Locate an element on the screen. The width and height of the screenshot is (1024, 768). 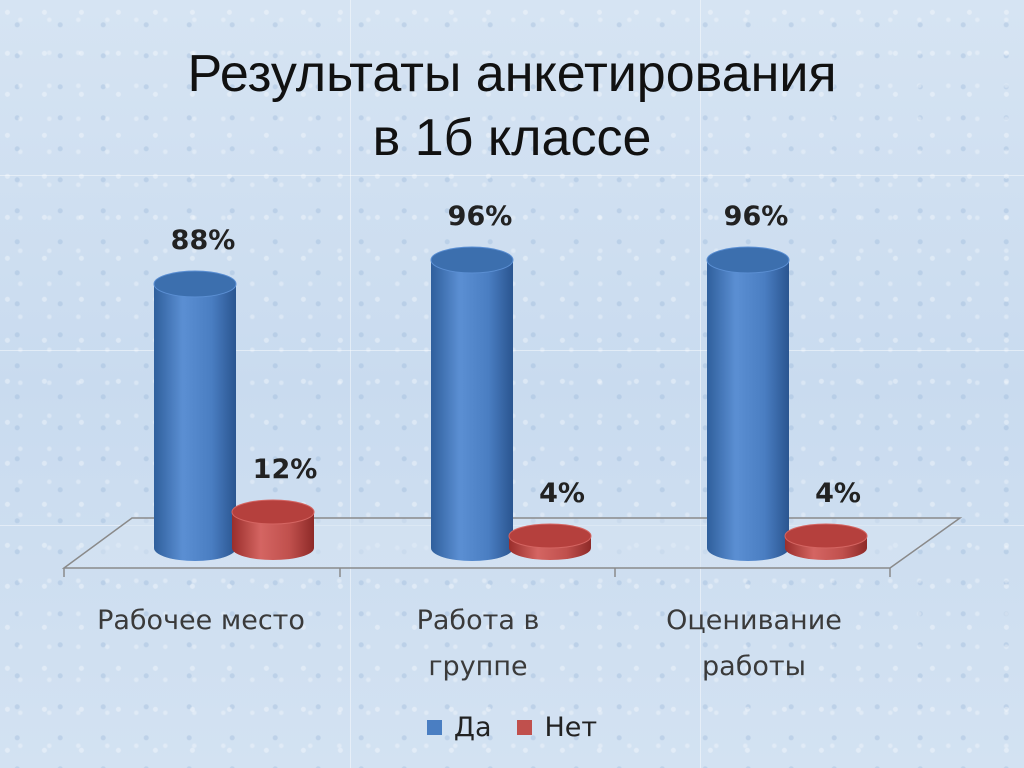
legend-item-yes: Да is located at coordinates (459, 727).